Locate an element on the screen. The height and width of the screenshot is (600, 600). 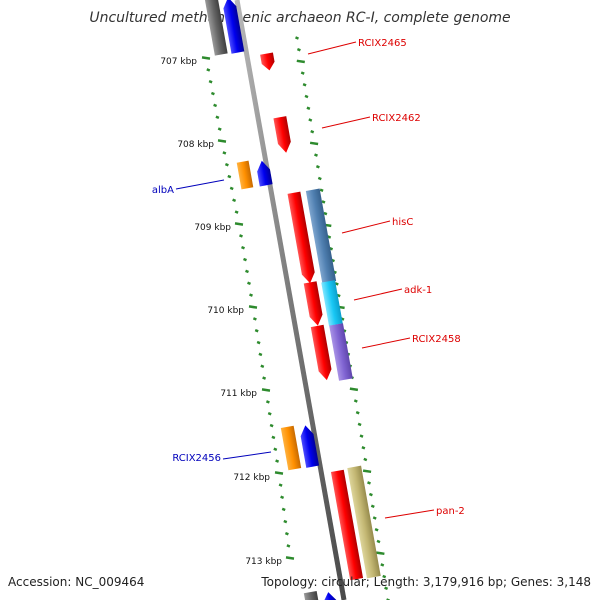
gene-label-pan-2: pan-2 is located at coordinates (450, 511).